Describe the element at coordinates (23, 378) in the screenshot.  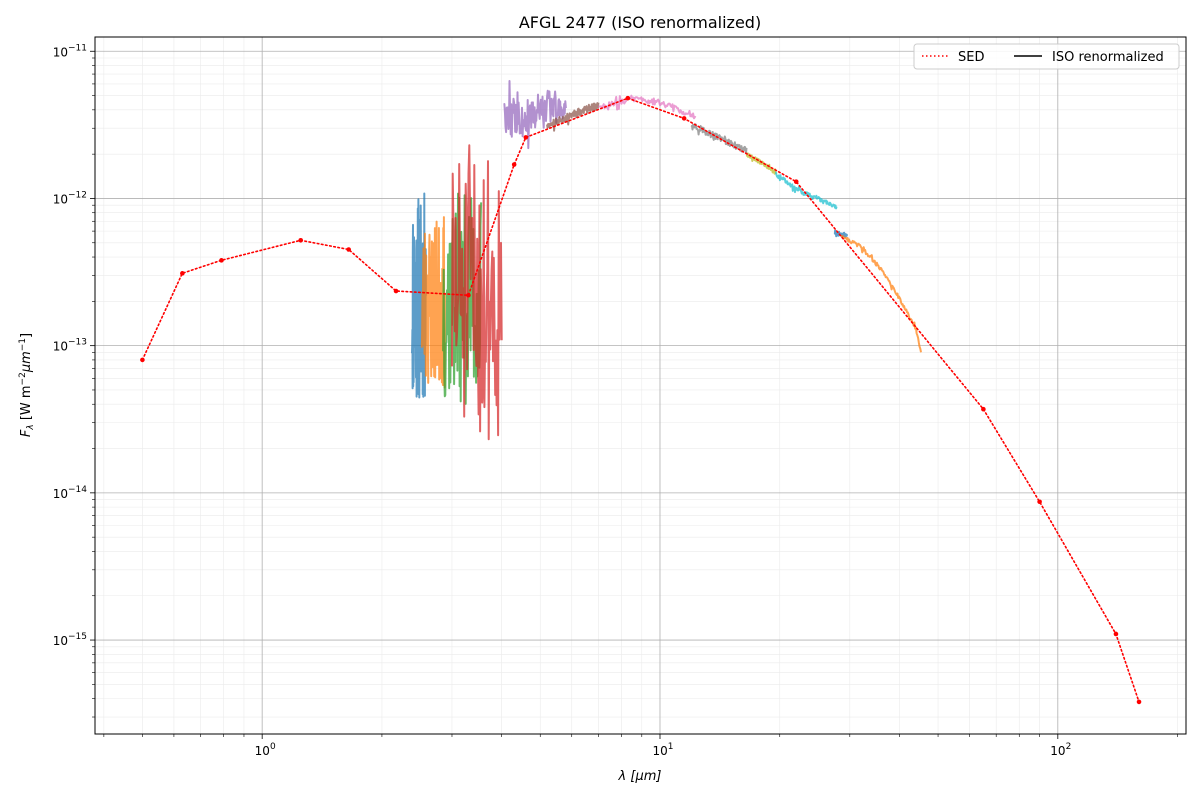
I see `y-label-unit-exp1: −2` at that location.